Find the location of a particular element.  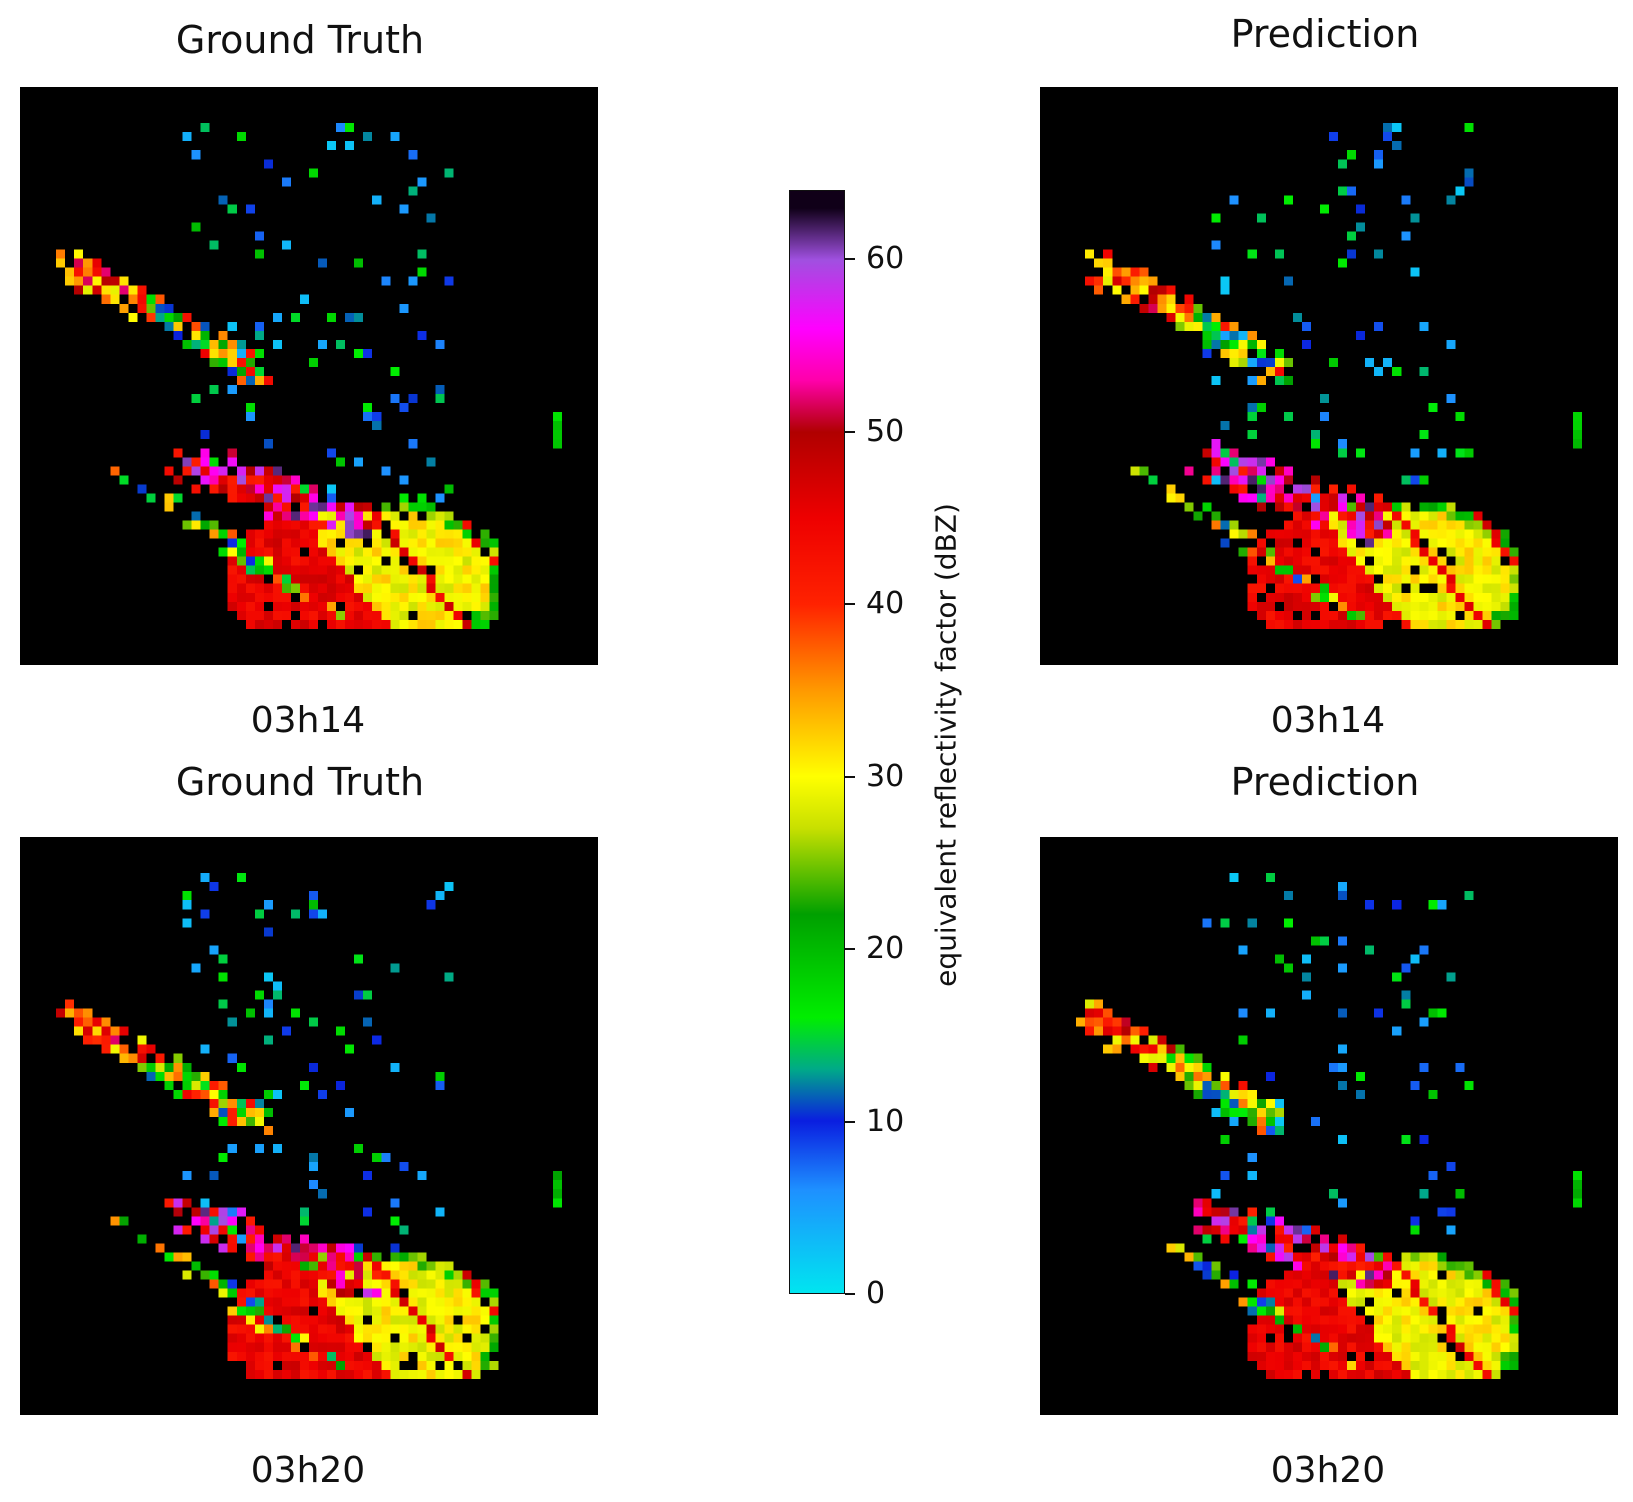

colorbar-tick-label: 10 is located at coordinates (885, 1121).